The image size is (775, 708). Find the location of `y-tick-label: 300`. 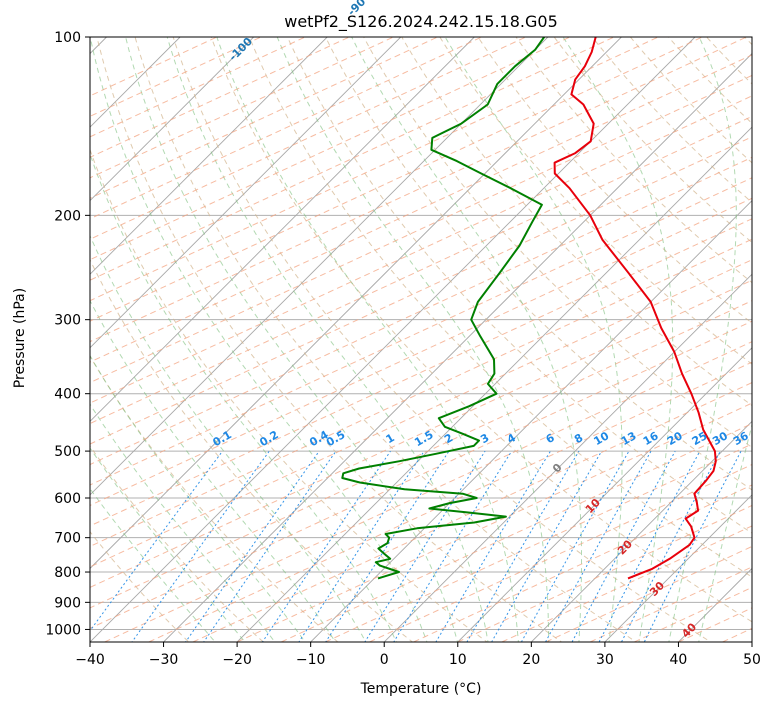

y-tick-label: 300 is located at coordinates (67, 321).